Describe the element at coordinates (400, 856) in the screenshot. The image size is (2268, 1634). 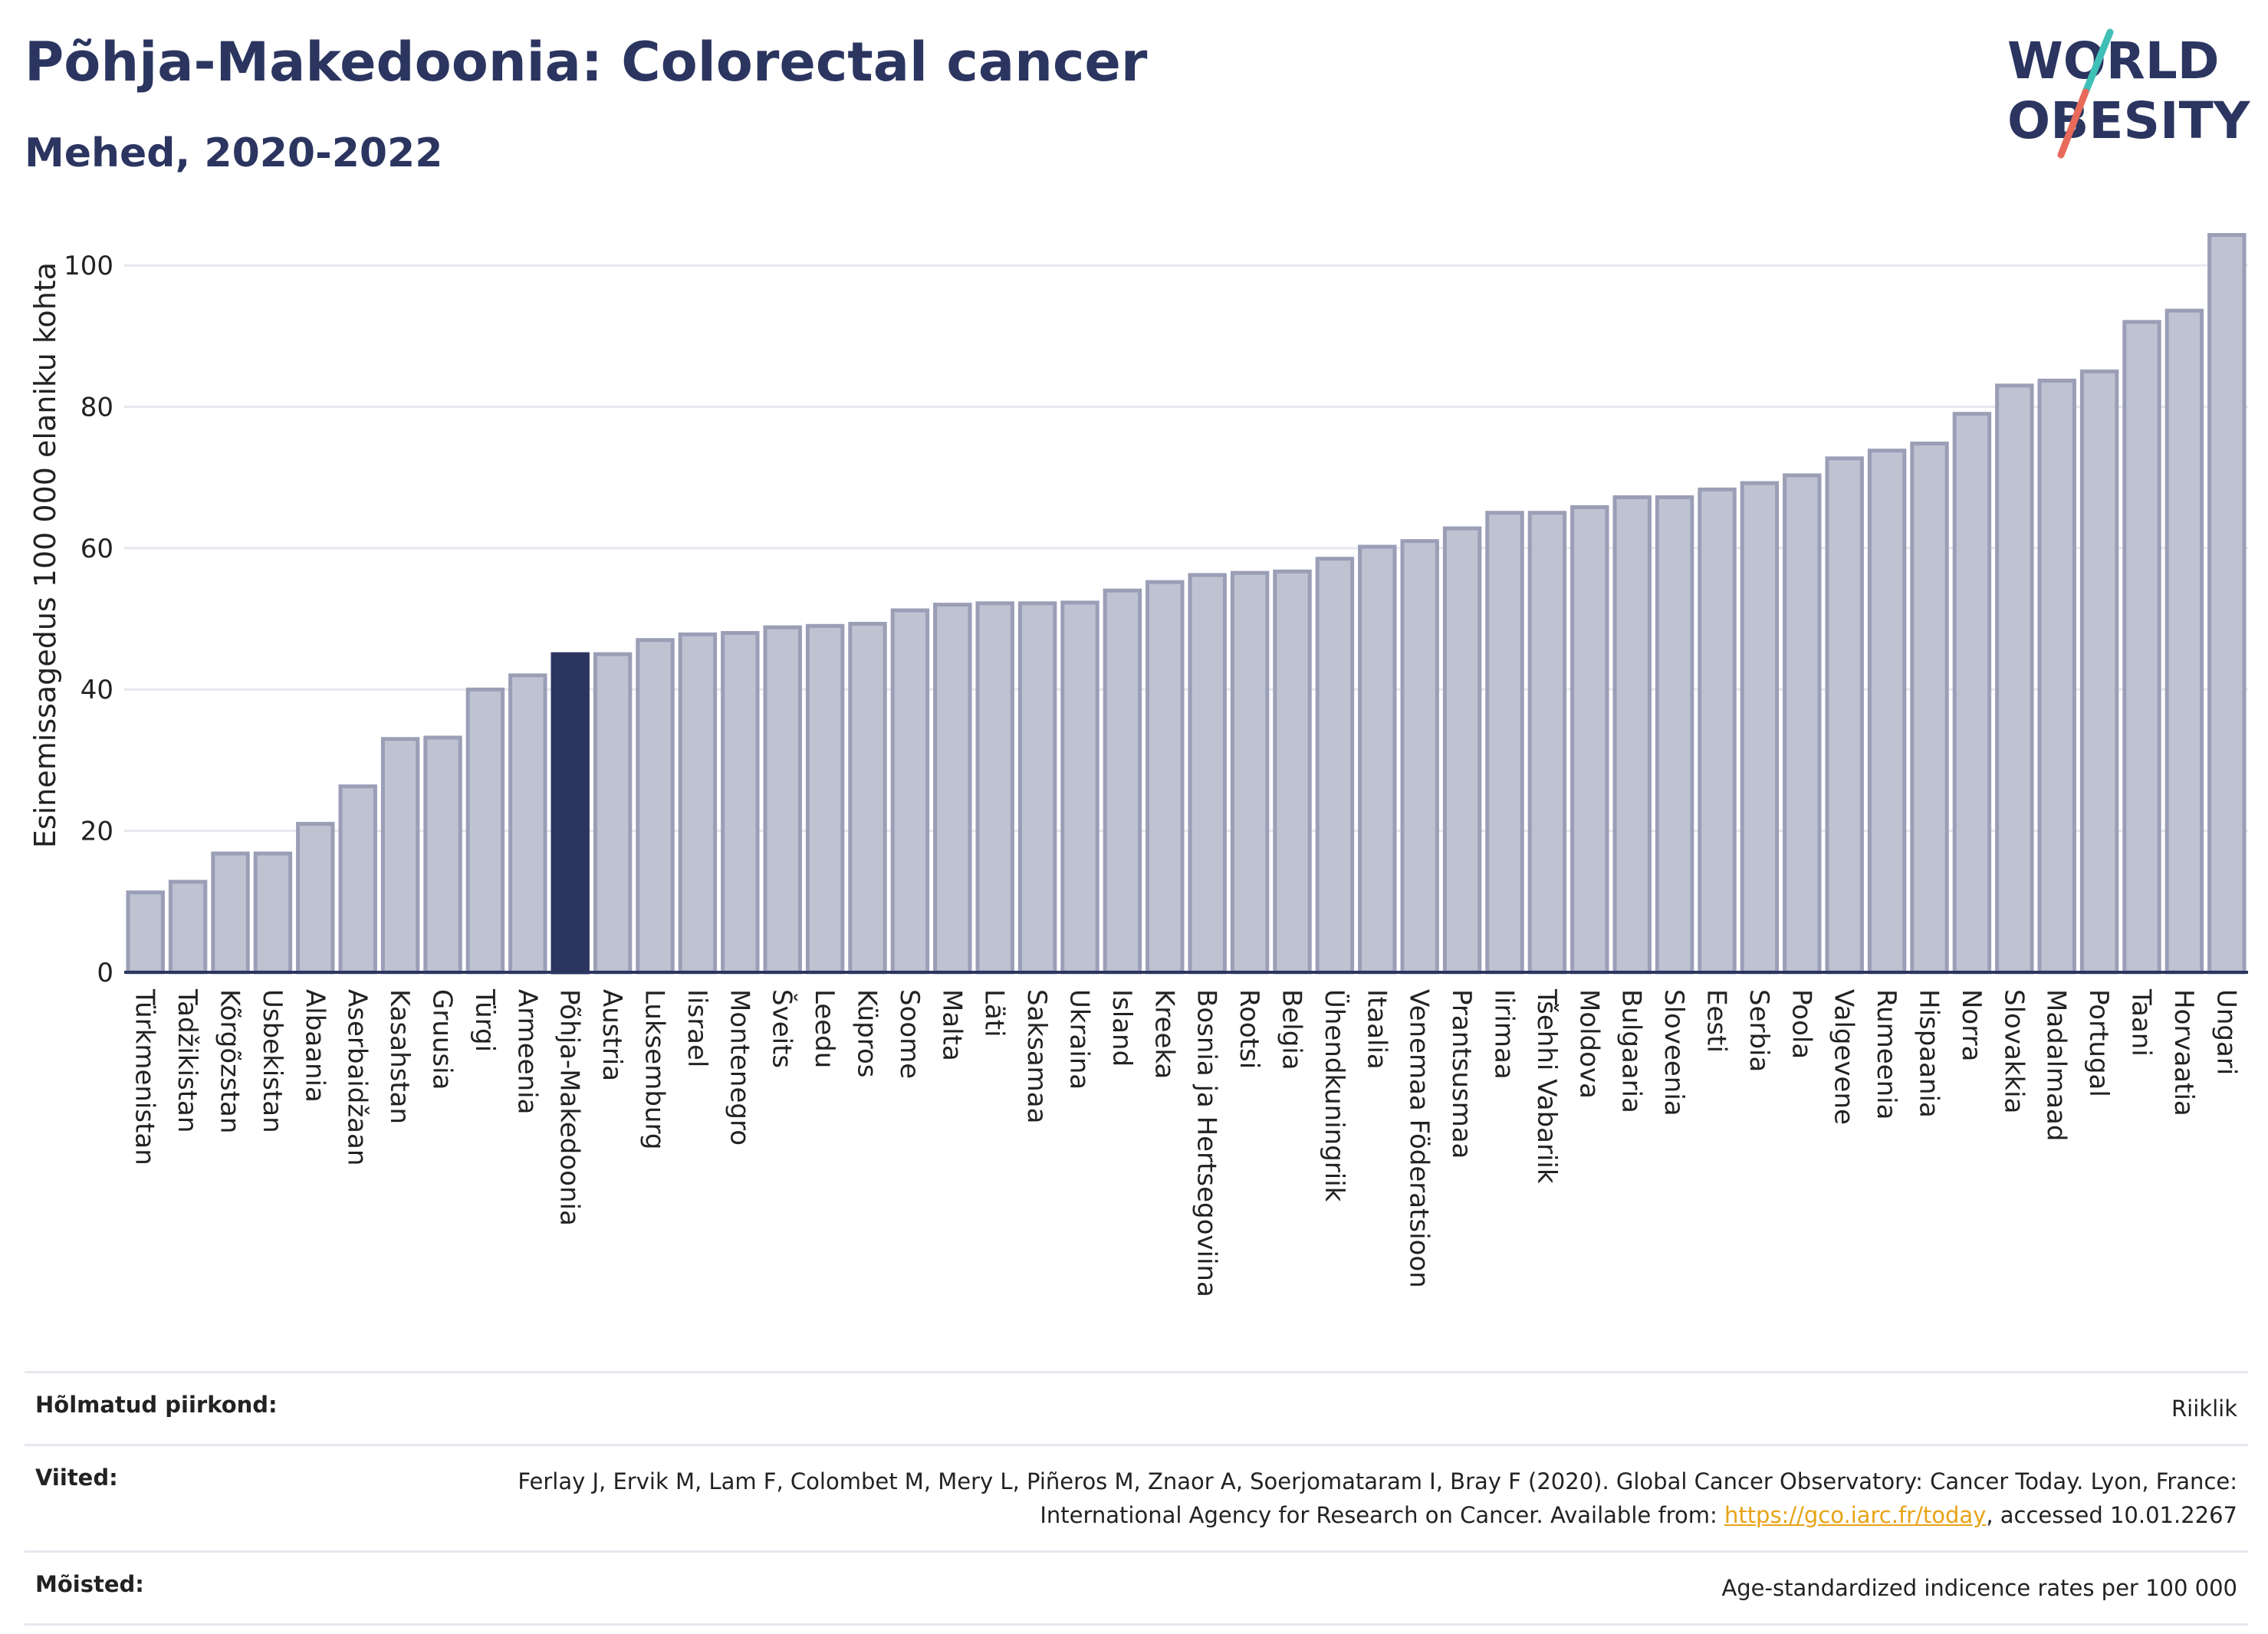
I see `bar-kasahstan` at that location.